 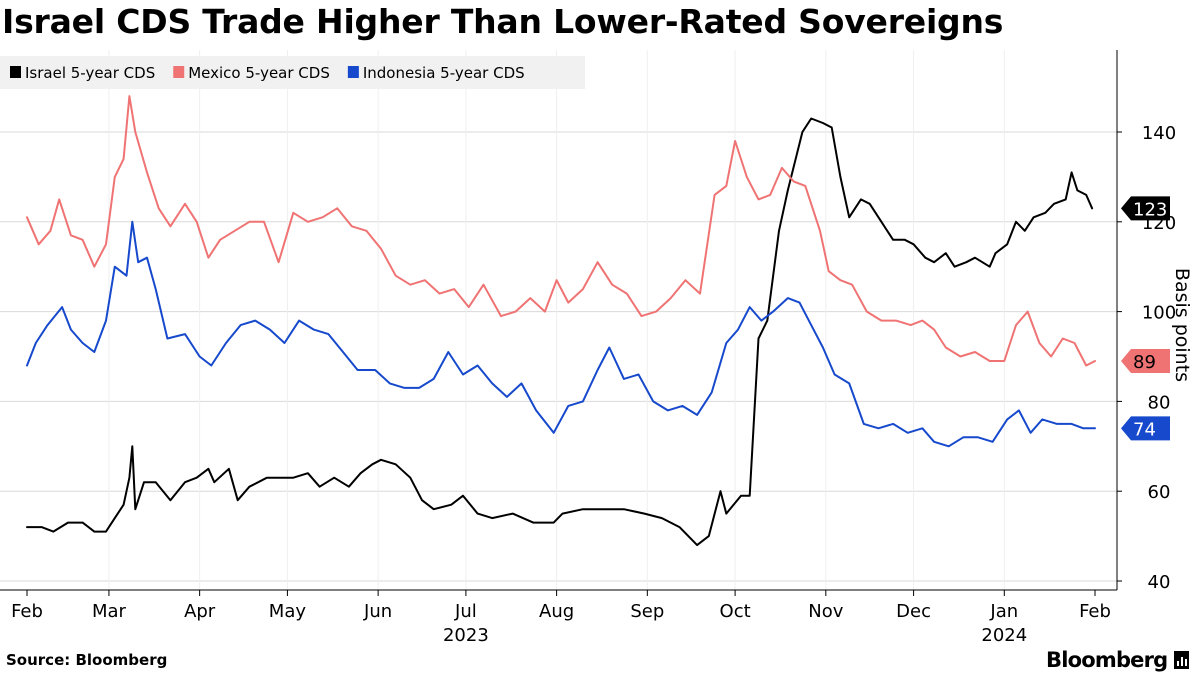 I want to click on legend-swatch-israel, so click(x=15, y=72).